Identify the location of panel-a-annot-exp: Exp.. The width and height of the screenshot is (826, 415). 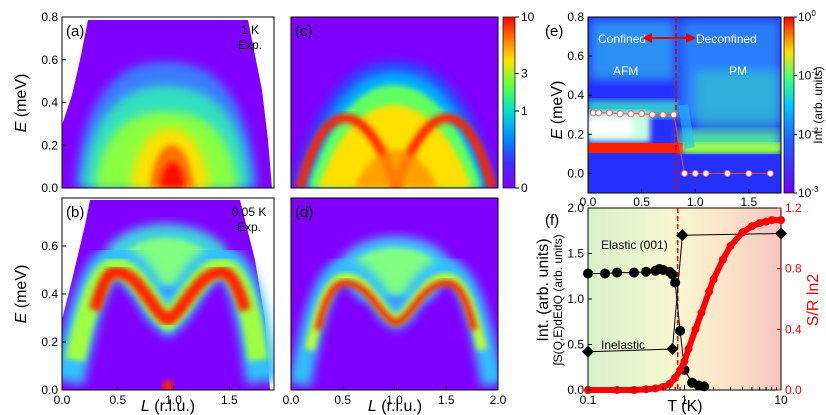
(250, 45).